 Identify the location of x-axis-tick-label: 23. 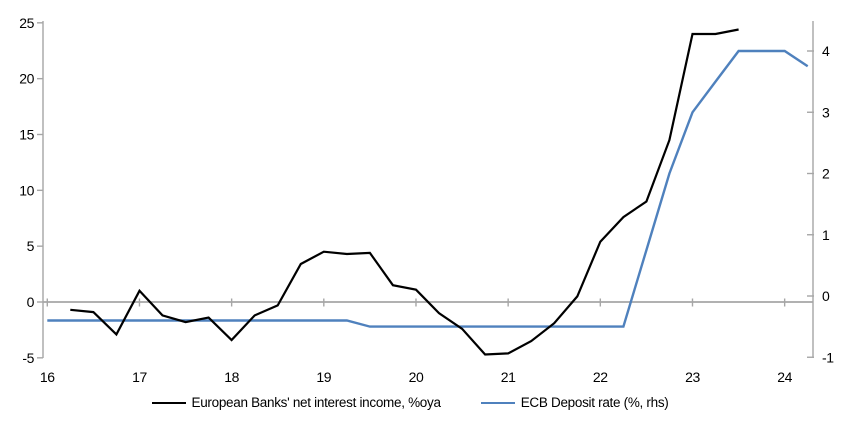
(692, 377).